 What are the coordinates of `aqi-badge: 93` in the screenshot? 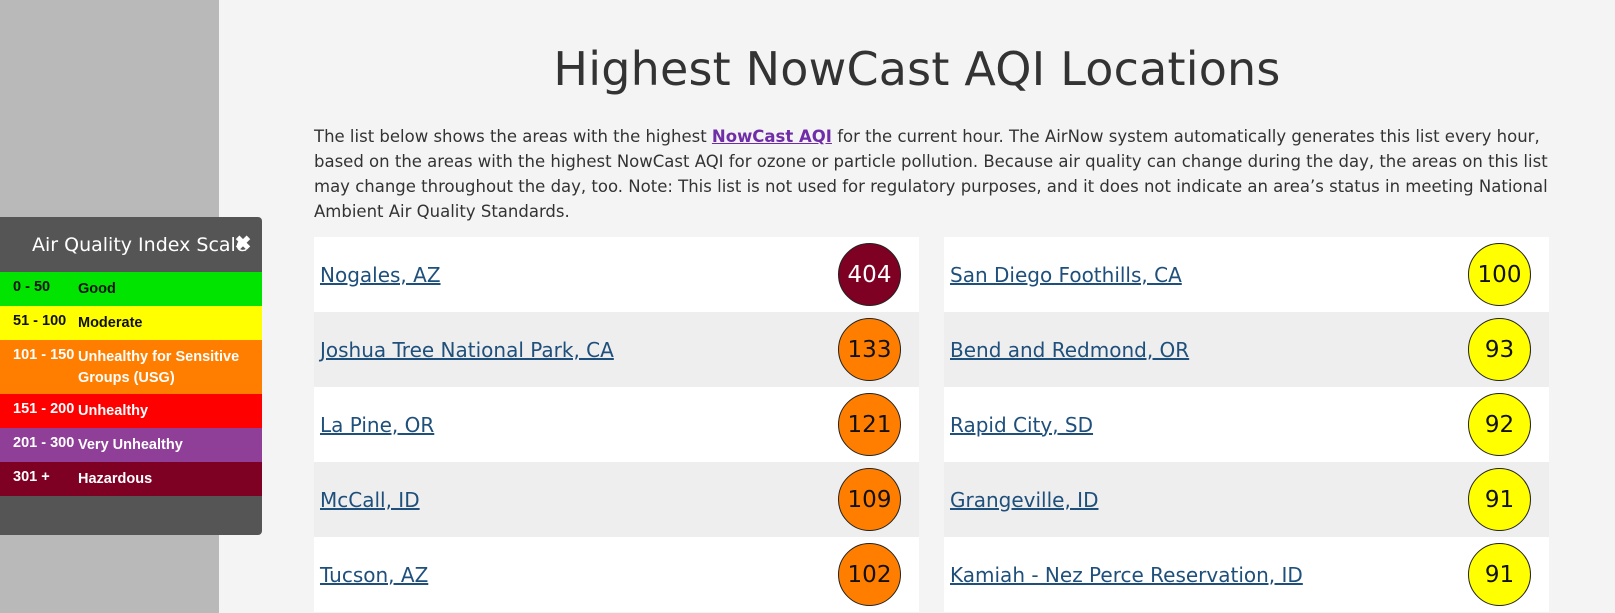 It's located at (1499, 349).